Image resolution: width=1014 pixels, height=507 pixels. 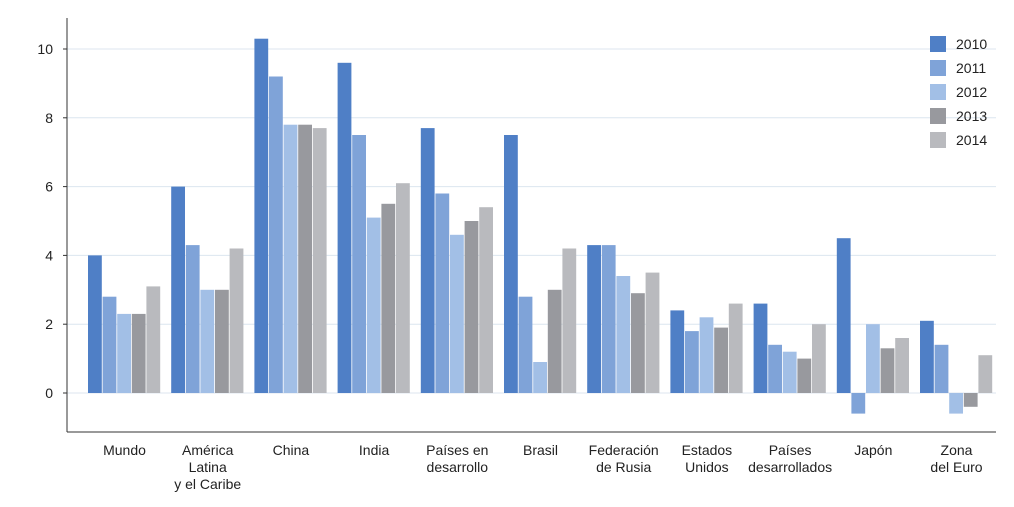 I want to click on category-label: Mundo, so click(x=124, y=450).